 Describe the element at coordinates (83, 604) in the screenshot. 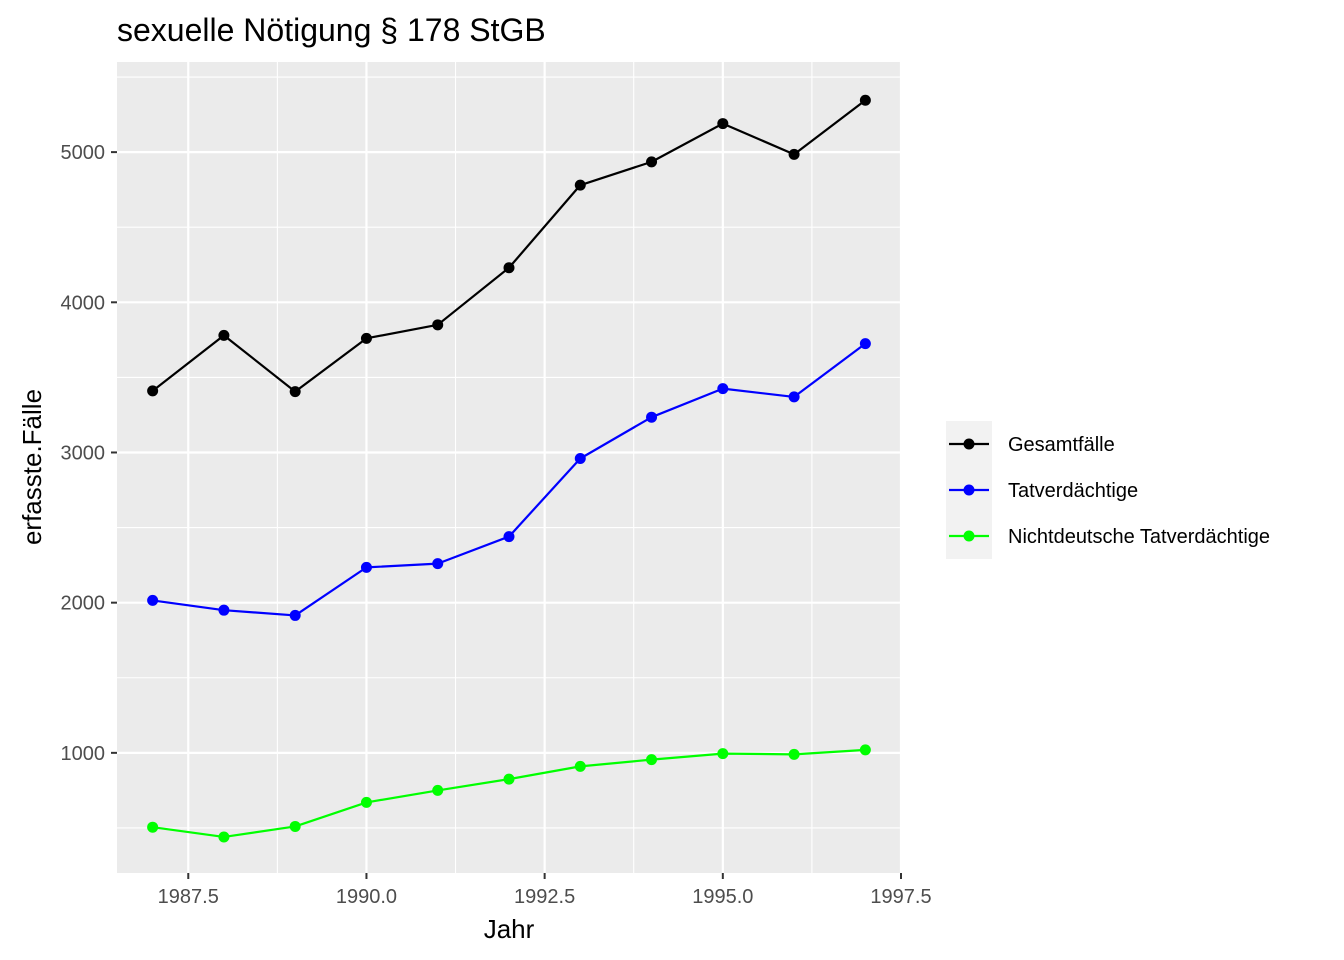

I see `y-tick-label: 2000` at that location.